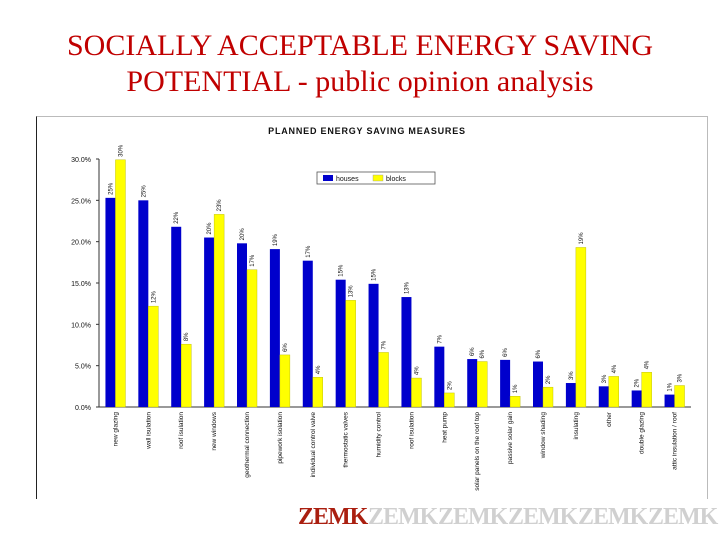  I want to click on y-tick-label: 10.0%, so click(81, 325).